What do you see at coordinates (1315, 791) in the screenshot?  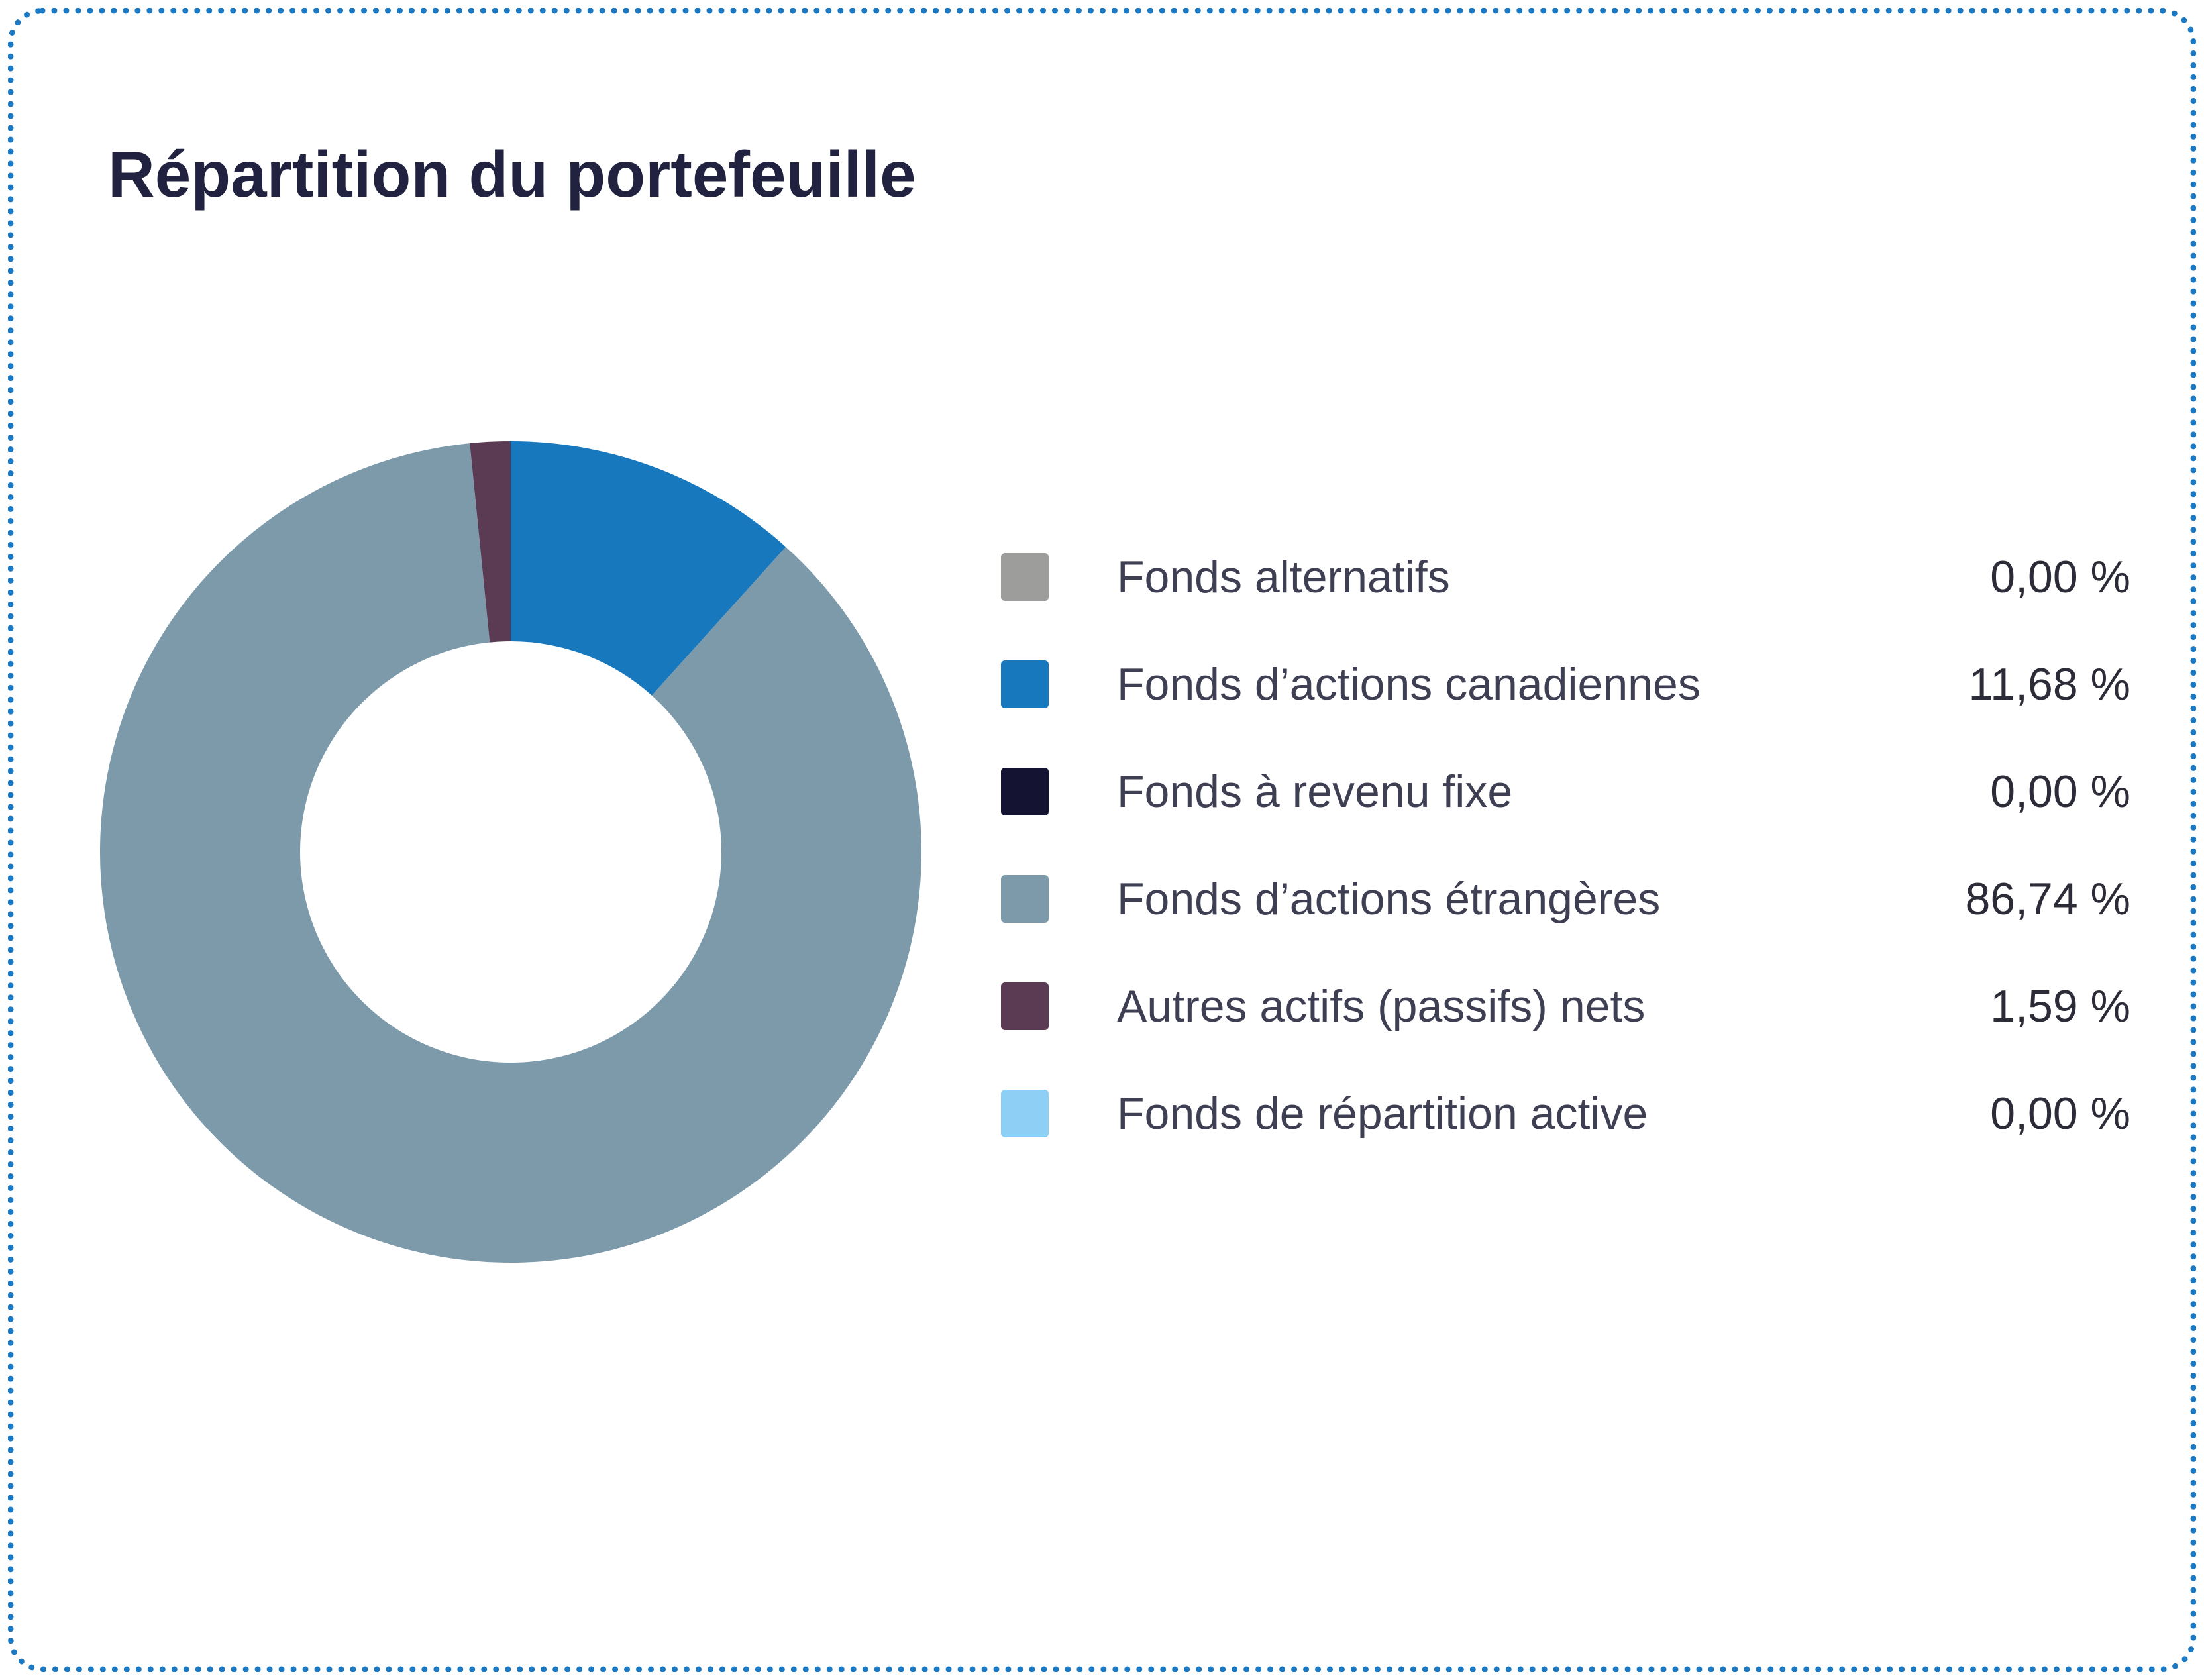 I see `legend-label: Fonds à revenu fixe` at bounding box center [1315, 791].